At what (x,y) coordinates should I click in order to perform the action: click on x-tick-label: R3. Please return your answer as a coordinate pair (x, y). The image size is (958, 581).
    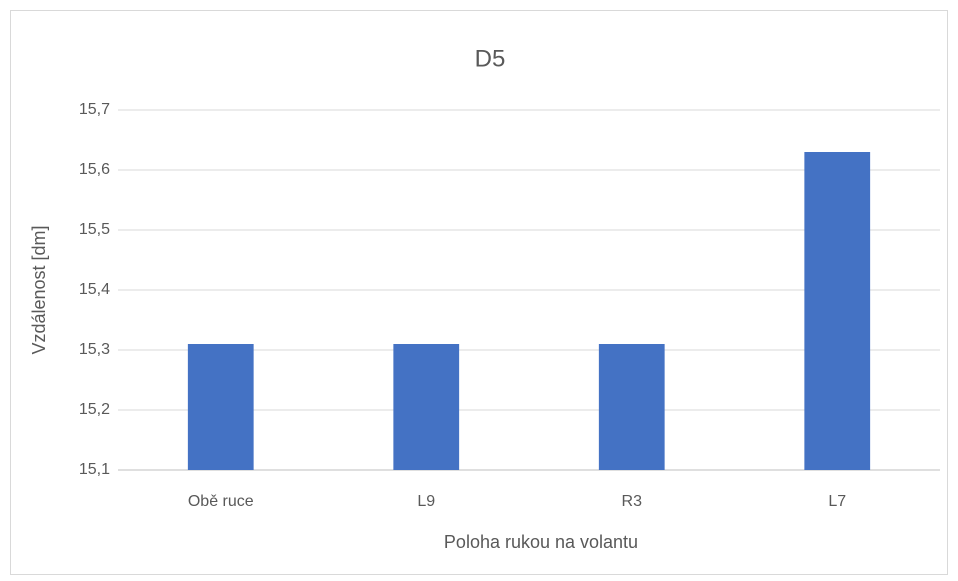
    Looking at the image, I should click on (632, 501).